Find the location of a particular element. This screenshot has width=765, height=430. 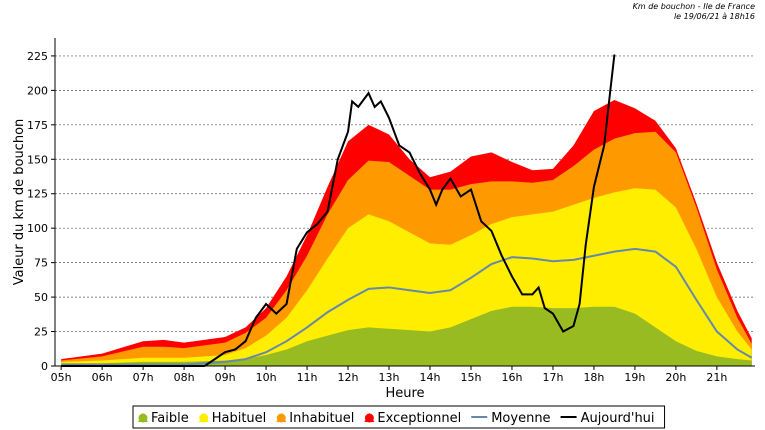

chart-subtitle: le 19/06/21 à 18h16 is located at coordinates (714, 16).